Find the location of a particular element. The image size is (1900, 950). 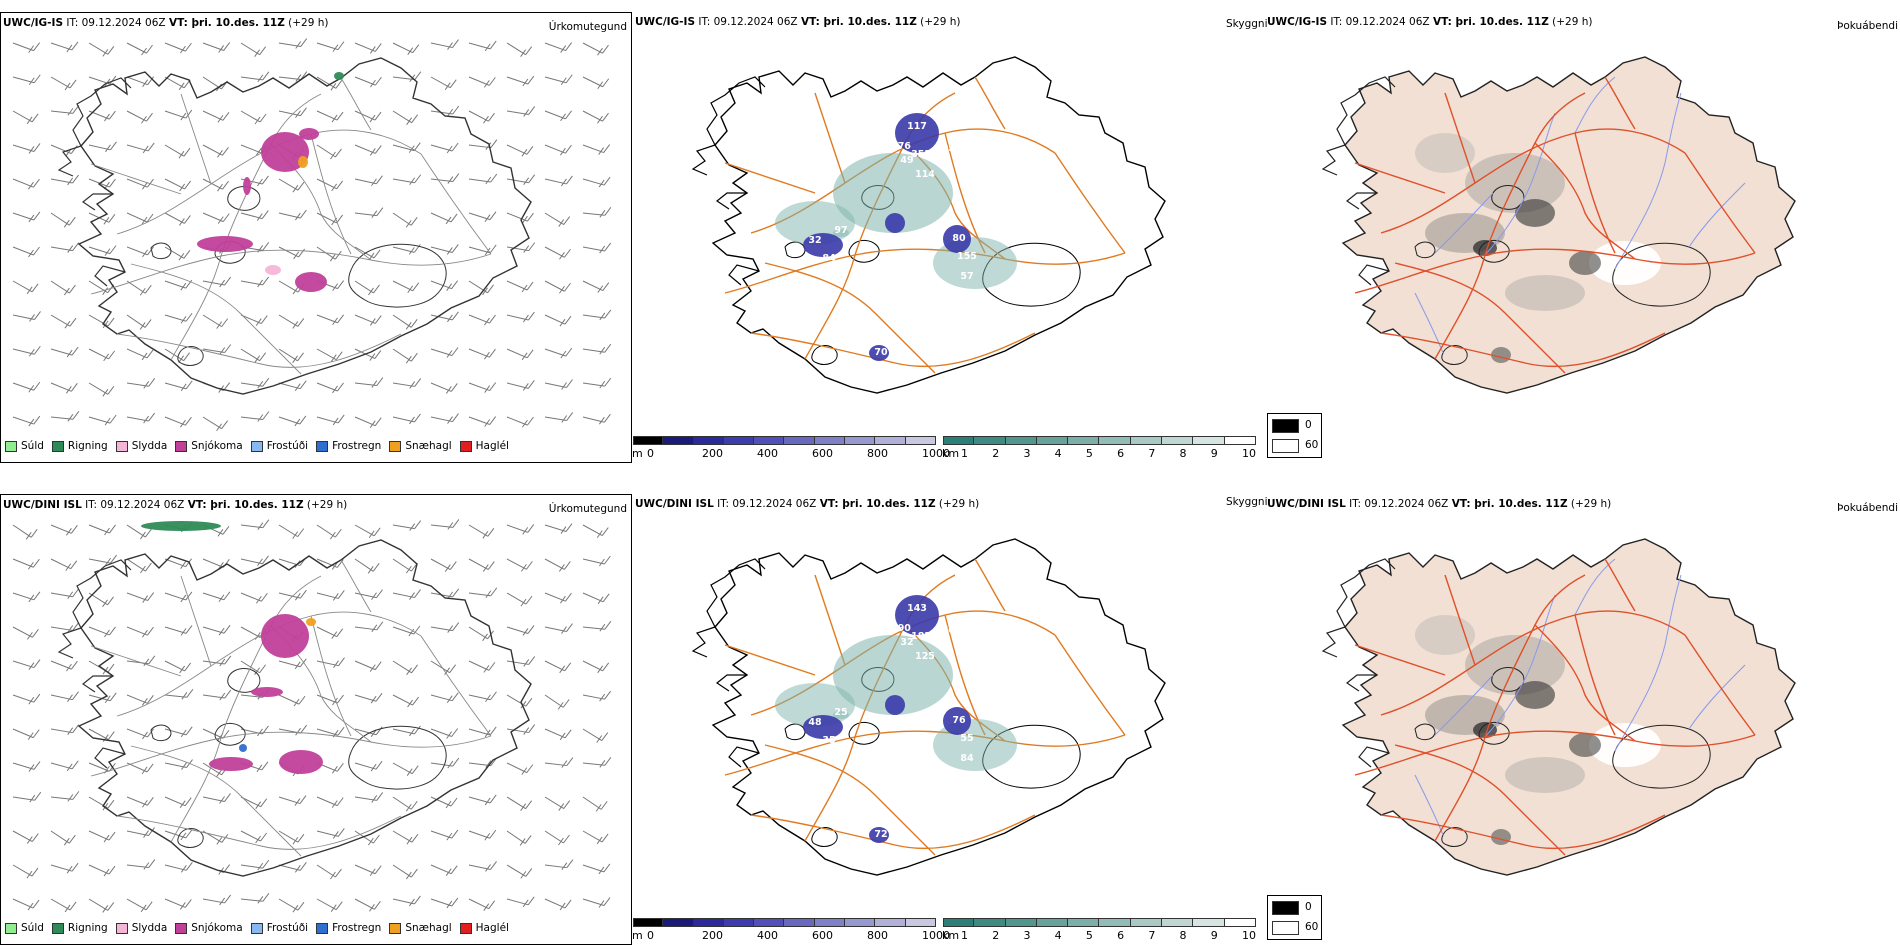

fog-legend-label: 0 is located at coordinates (1308, 907).